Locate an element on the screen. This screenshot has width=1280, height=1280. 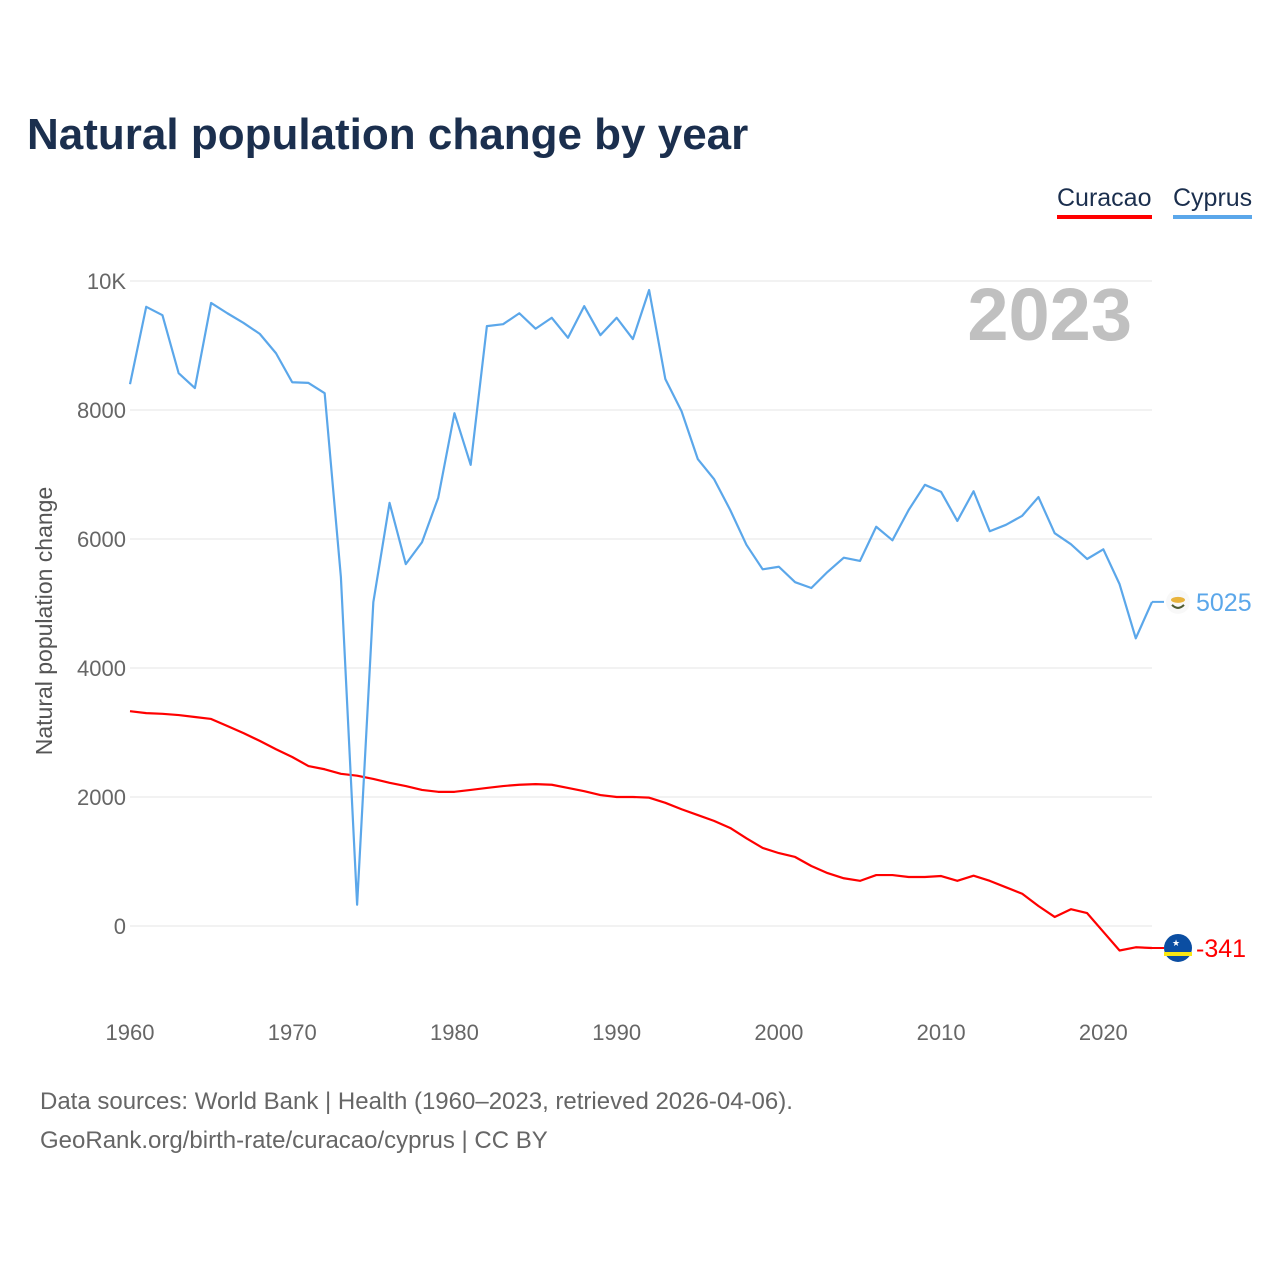
cyprus-flag-island is located at coordinates (1178, 599).